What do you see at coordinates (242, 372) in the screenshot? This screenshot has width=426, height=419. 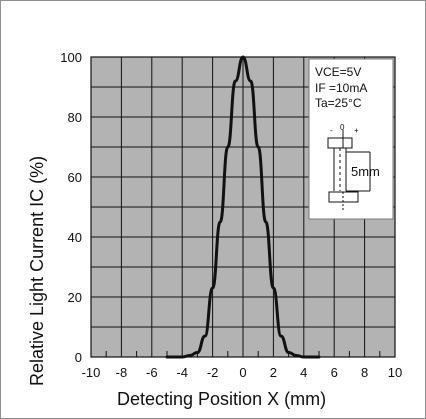 I see `x-tick-label: 0` at bounding box center [242, 372].